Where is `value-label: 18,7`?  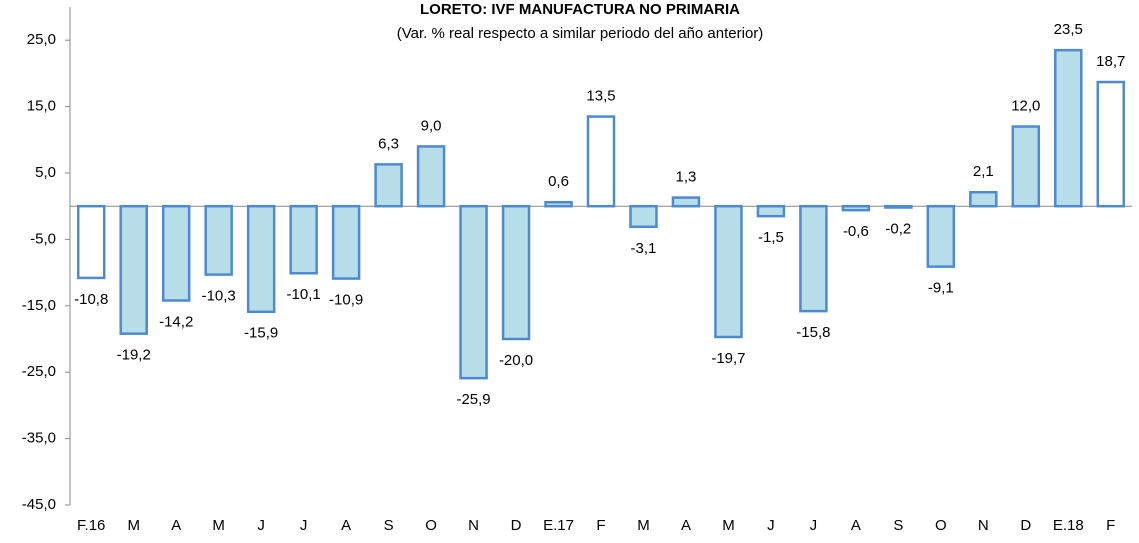
value-label: 18,7 is located at coordinates (1110, 61).